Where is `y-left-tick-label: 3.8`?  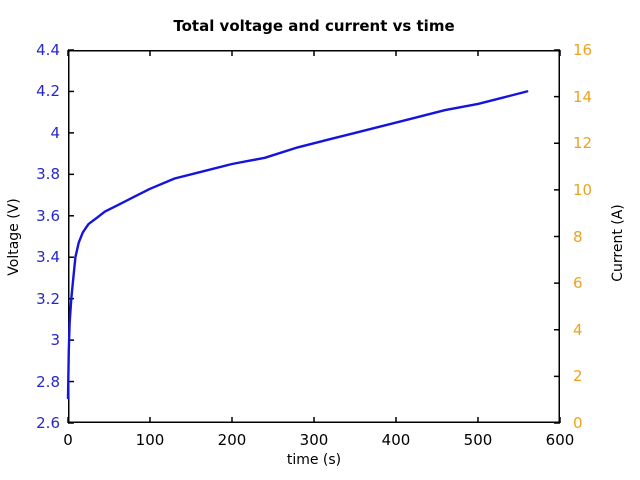 y-left-tick-label: 3.8 is located at coordinates (48, 174).